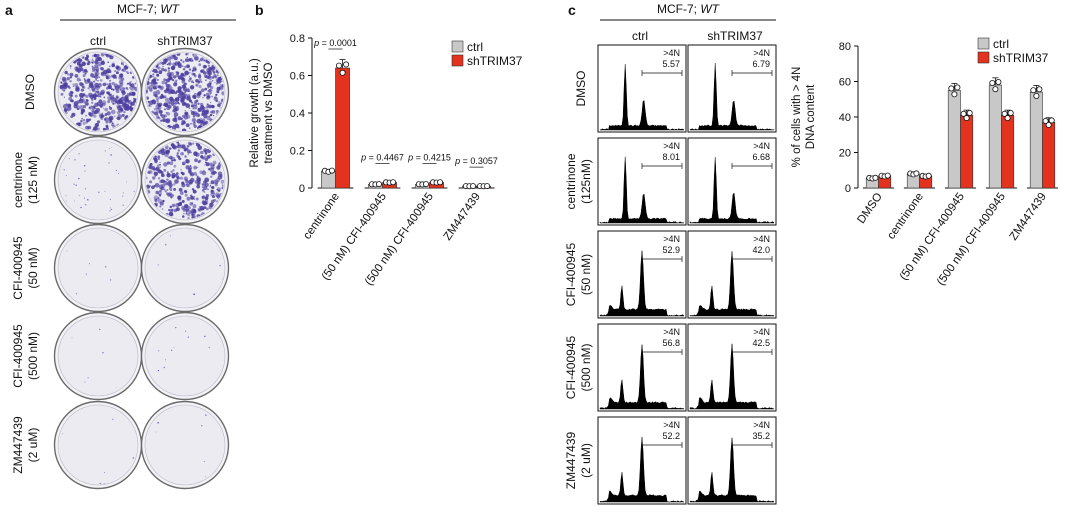  What do you see at coordinates (761, 343) in the screenshot?
I see `gate-percentage: 42.5` at bounding box center [761, 343].